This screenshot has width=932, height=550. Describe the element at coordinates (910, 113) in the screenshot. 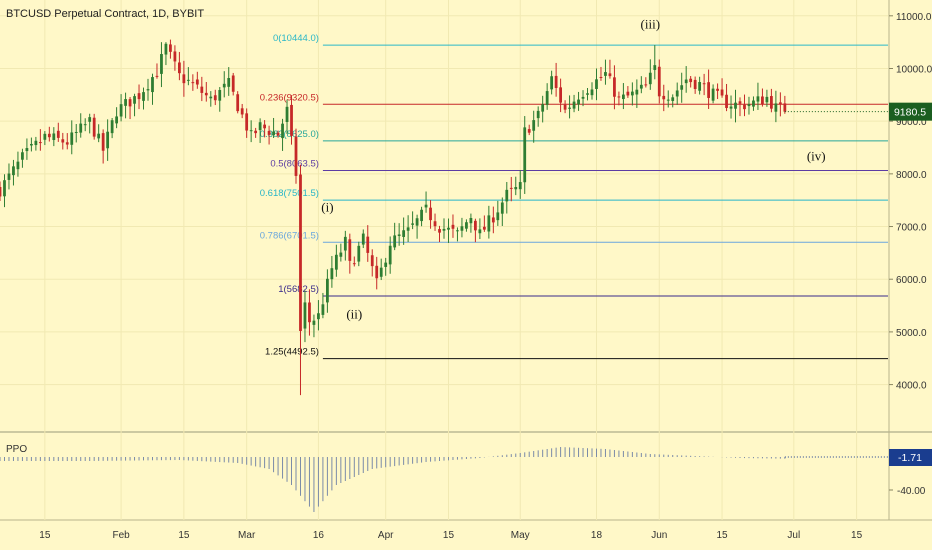

I see `last-price-label: 9180.5` at that location.